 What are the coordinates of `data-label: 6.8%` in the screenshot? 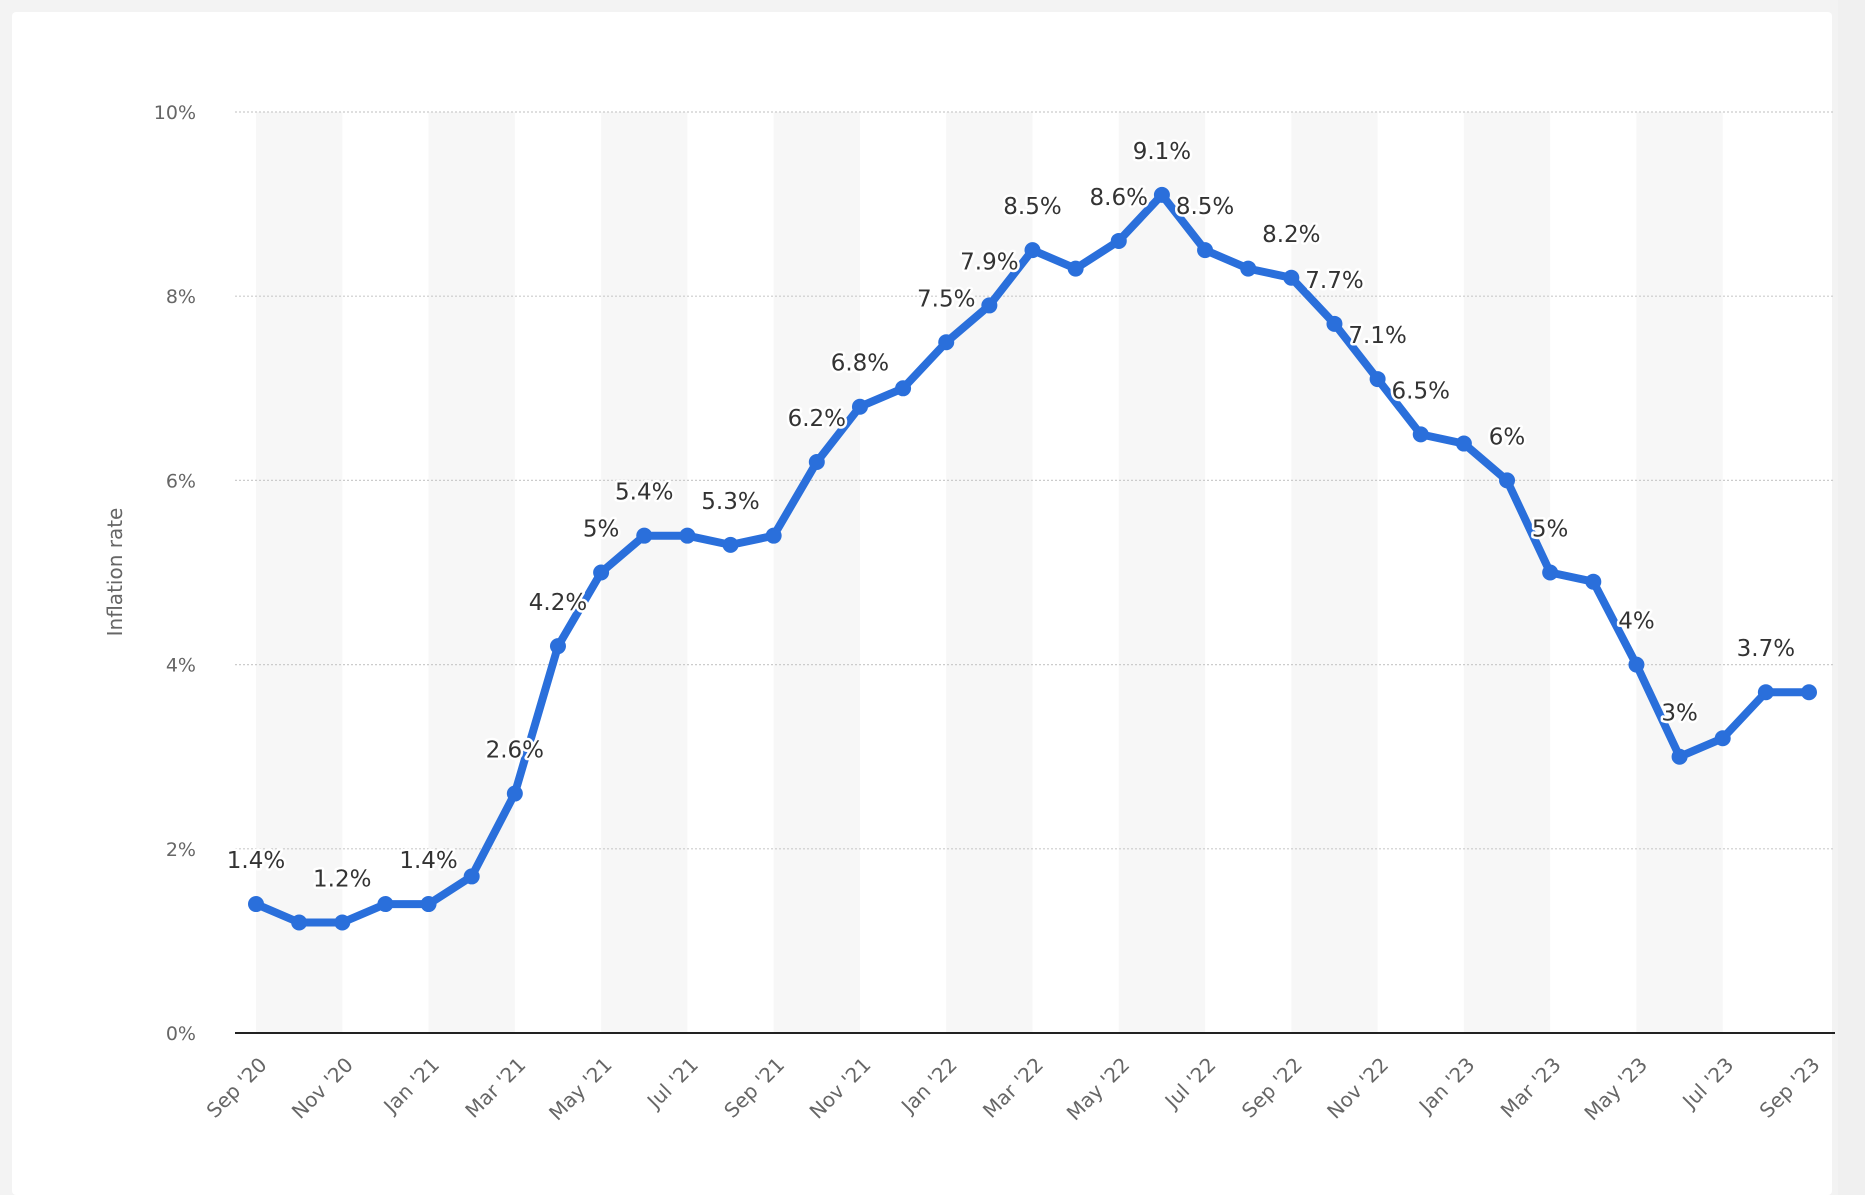 It's located at (860, 364).